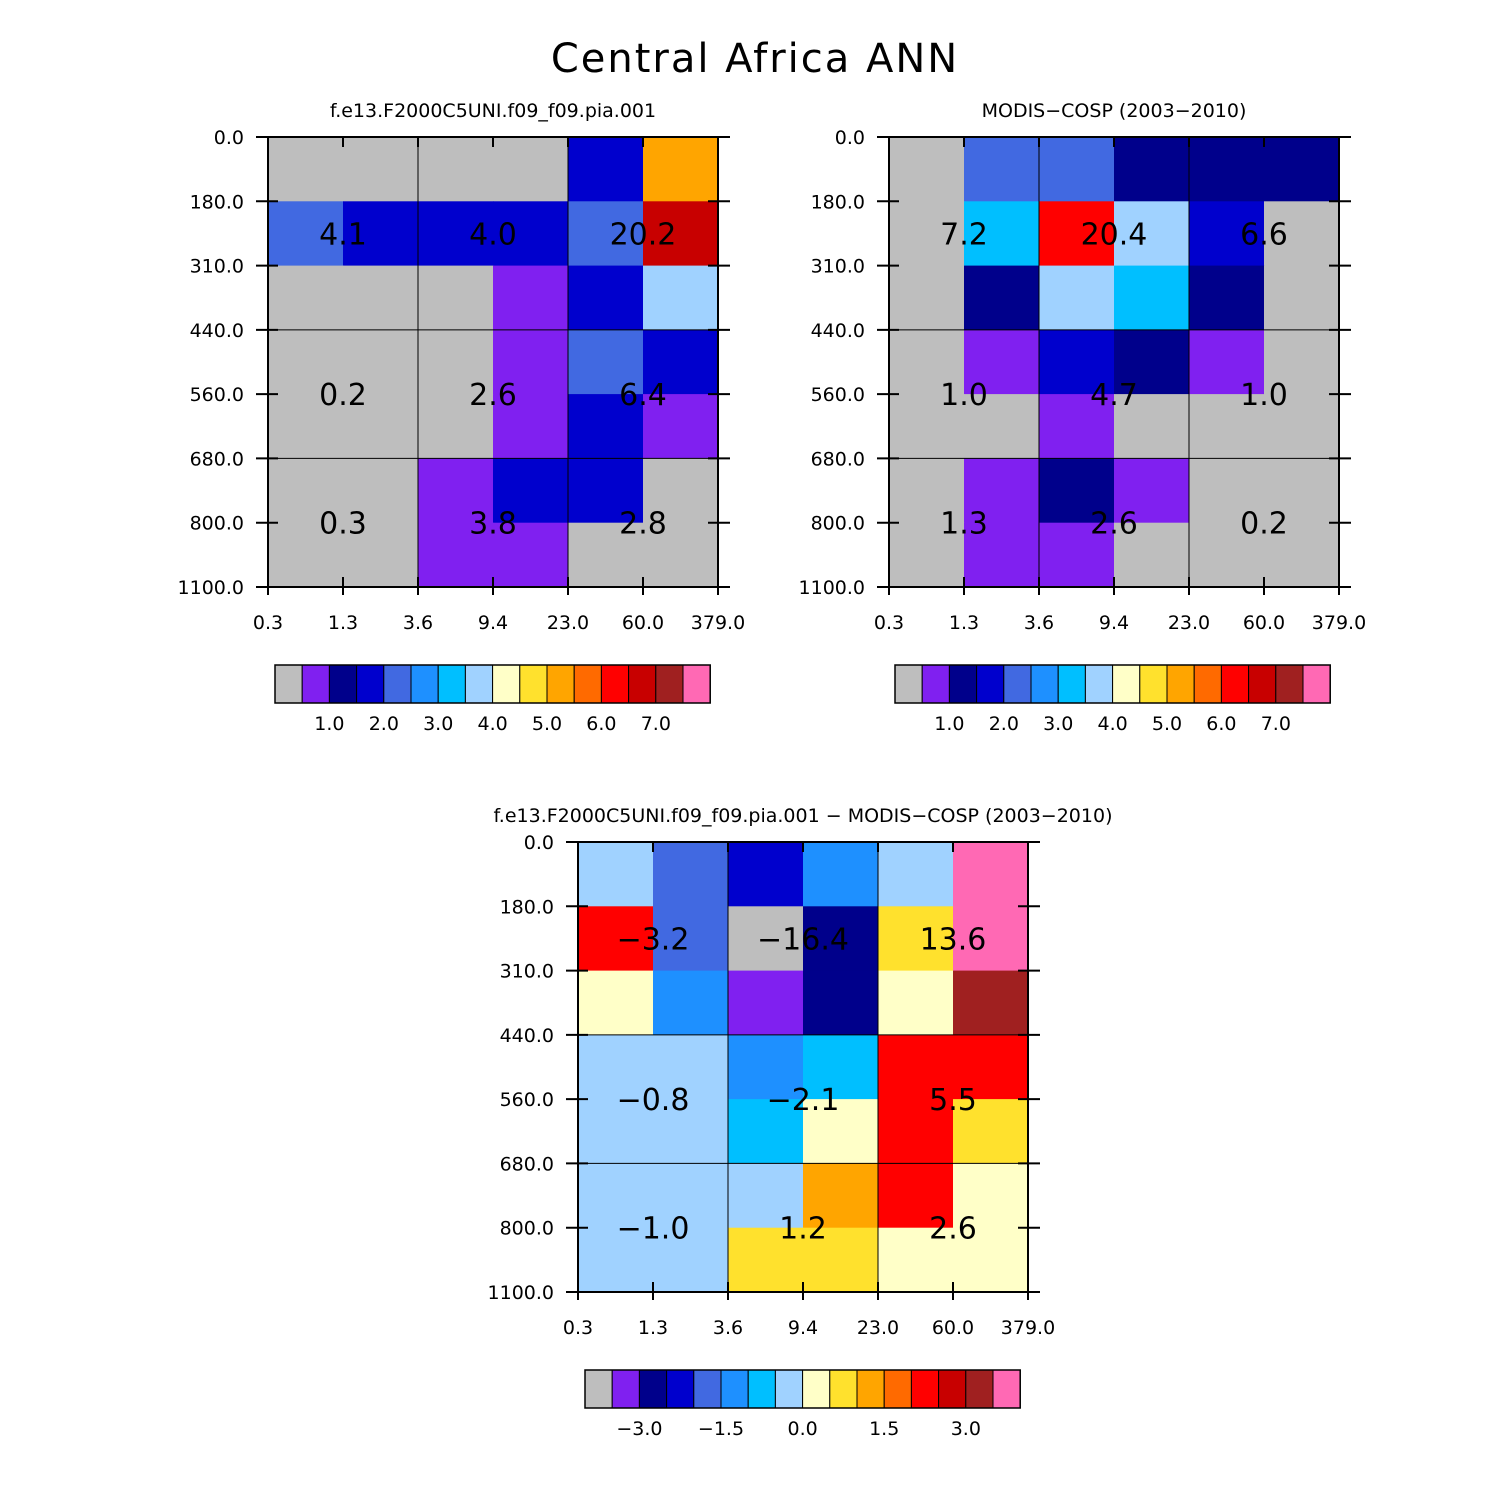  I want to click on x-tick-label: 23.0, so click(878, 1328).